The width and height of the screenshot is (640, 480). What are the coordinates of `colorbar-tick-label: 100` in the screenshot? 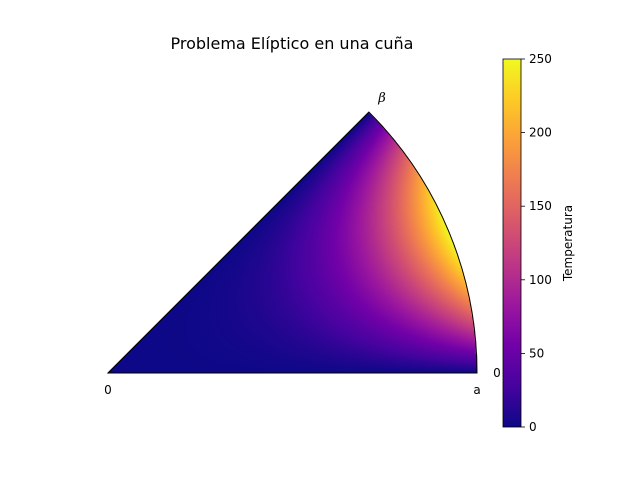 It's located at (540, 280).